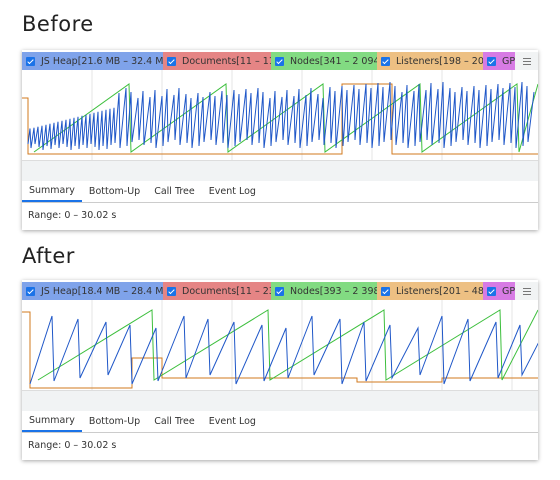 The image size is (560, 480). I want to click on counter-chip: JS Heap[18.4 MB – 28.4 MB], so click(92, 291).